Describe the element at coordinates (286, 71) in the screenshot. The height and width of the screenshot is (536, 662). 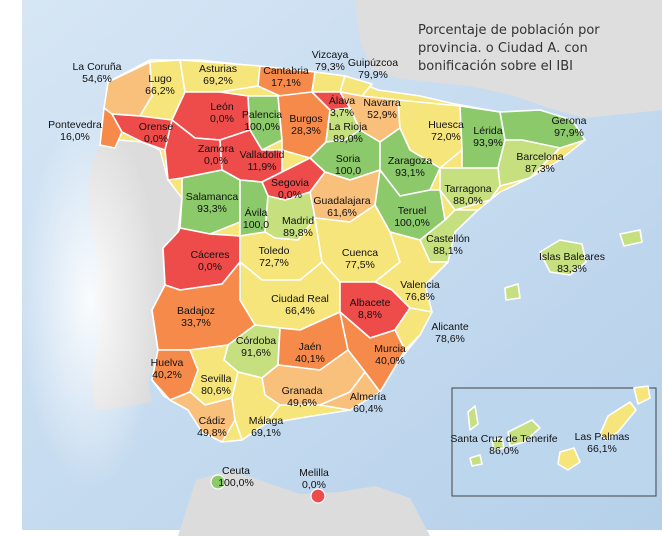
I see `label-name-cantabria: Cantabria` at that location.